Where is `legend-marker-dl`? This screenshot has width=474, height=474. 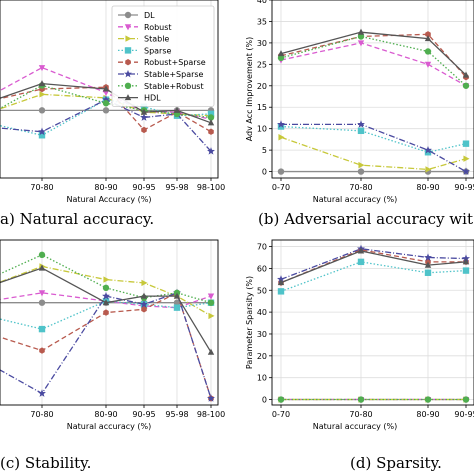 legend-marker-dl is located at coordinates (128, 15).